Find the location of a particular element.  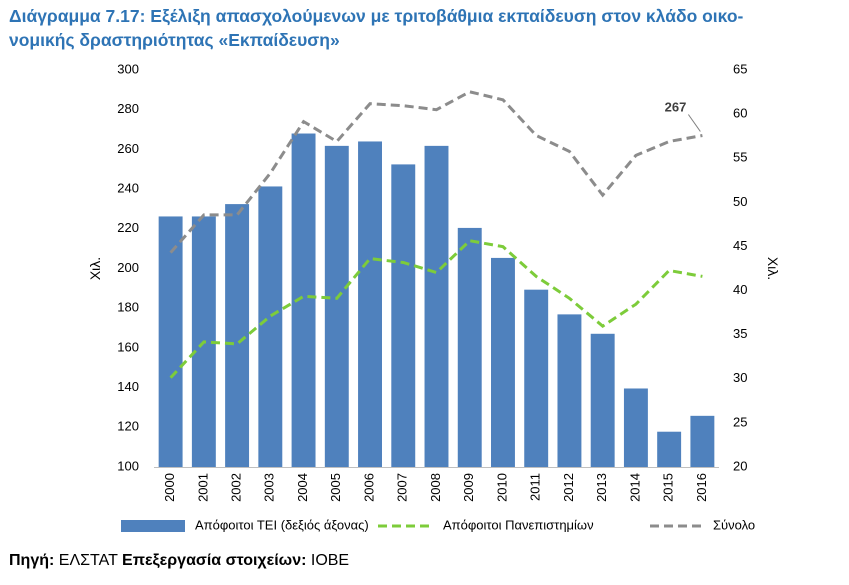

bar-2002 is located at coordinates (237, 335).